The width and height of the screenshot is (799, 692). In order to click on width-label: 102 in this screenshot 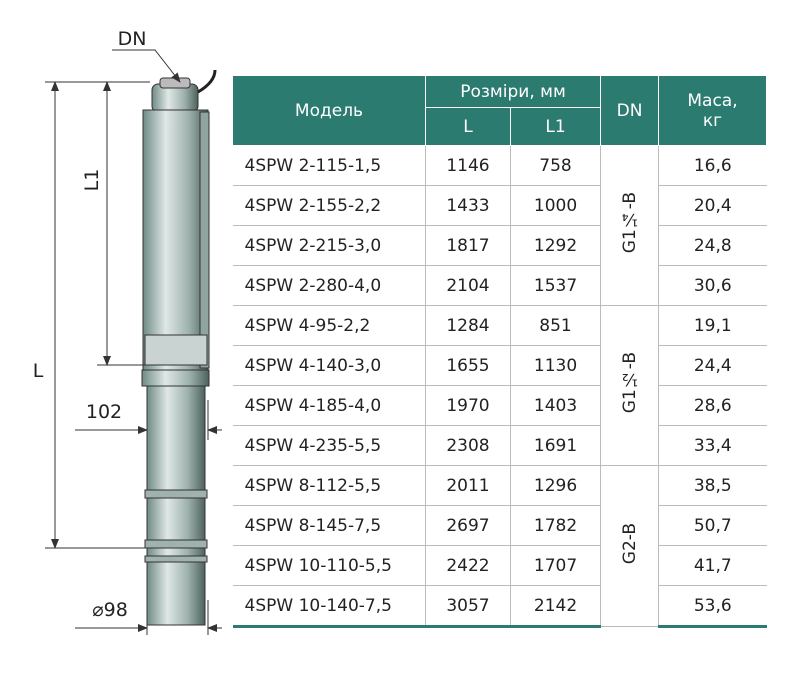, I will do `click(104, 412)`.